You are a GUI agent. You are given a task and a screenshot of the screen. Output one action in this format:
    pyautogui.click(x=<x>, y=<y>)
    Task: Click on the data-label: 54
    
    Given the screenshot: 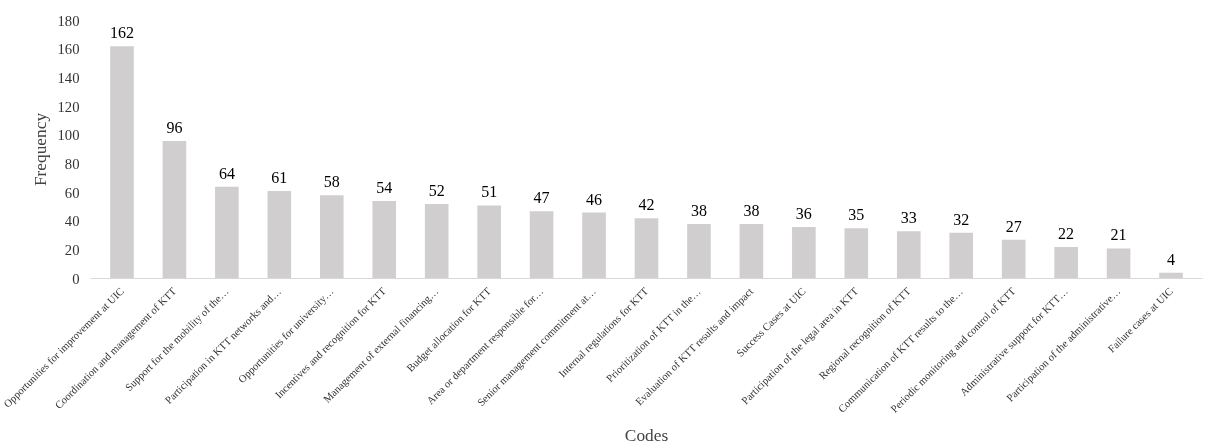 What is the action you would take?
    pyautogui.click(x=384, y=188)
    